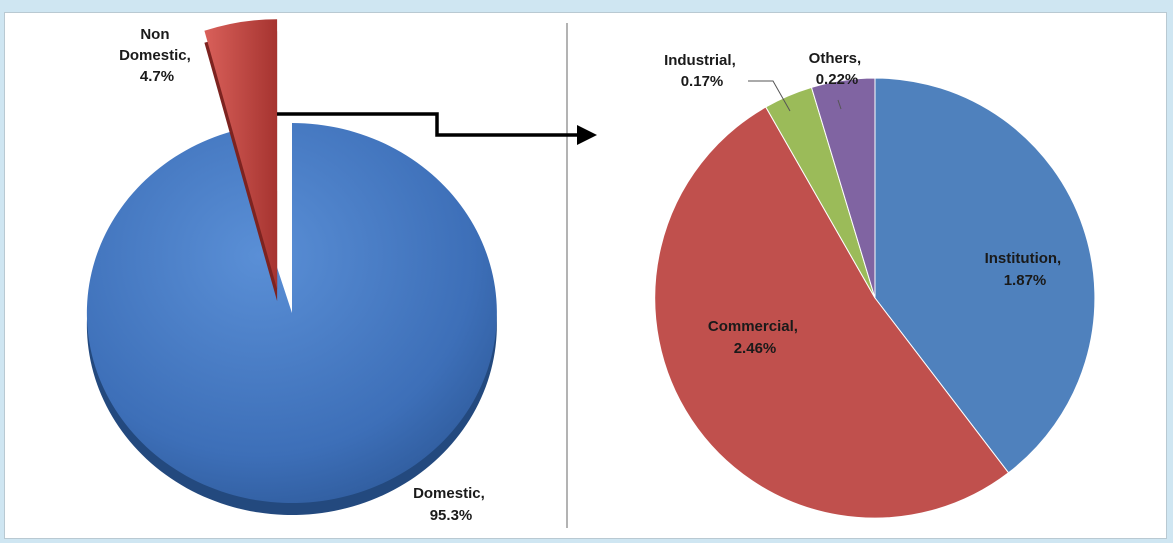  I want to click on leader-line-industrial, so click(769, 96).